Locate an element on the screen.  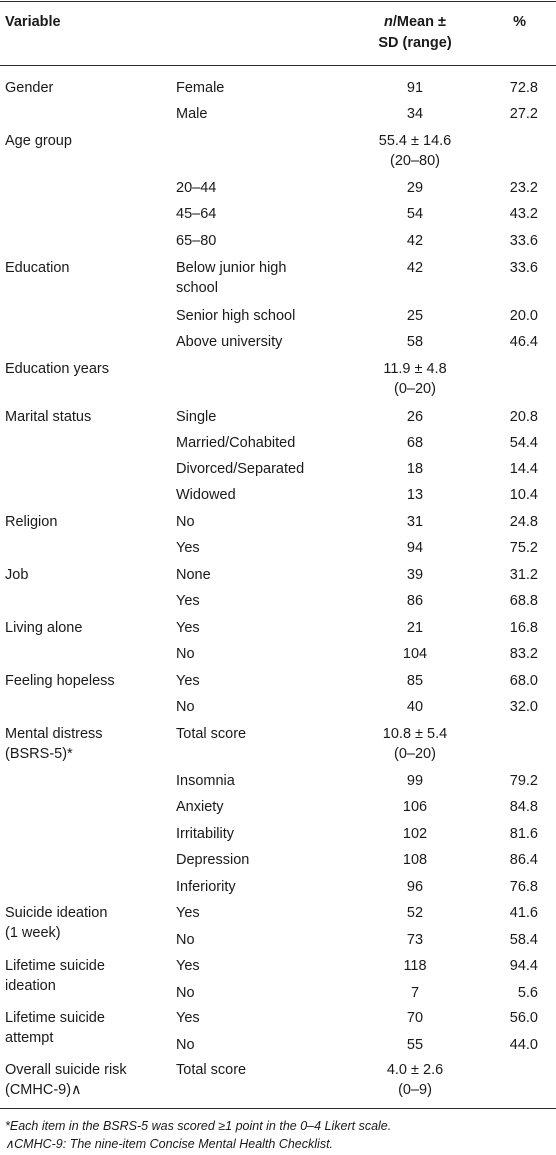
row-variable: Mental distress is located at coordinates (54, 734).